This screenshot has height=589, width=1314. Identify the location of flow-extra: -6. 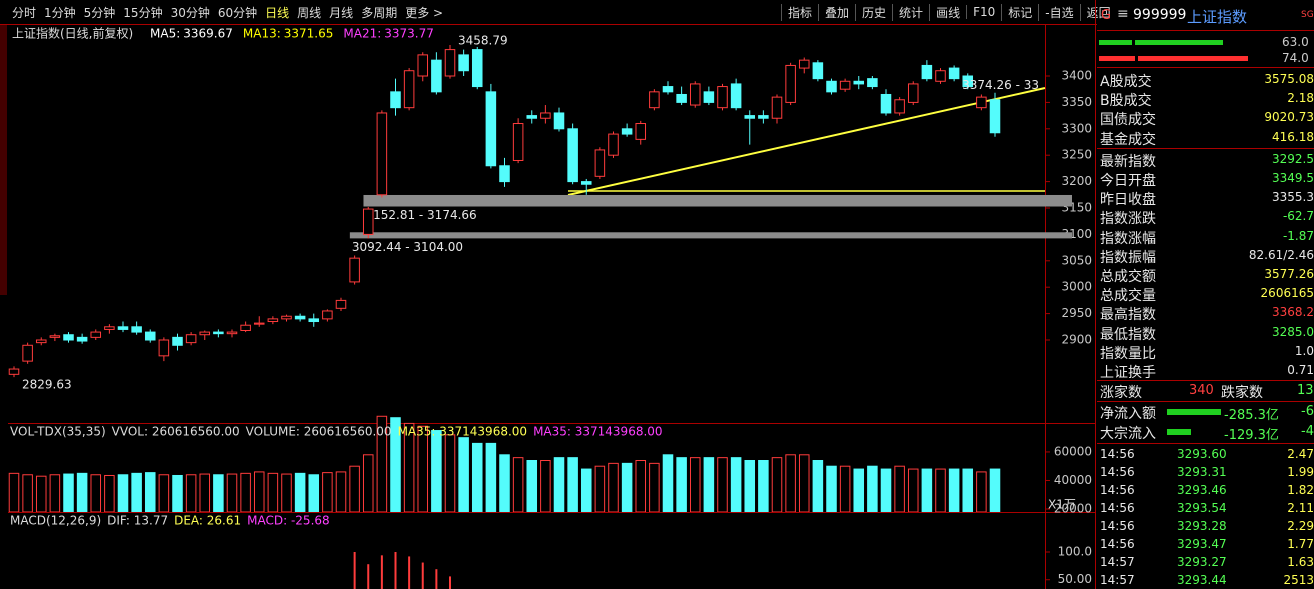
(1307, 411).